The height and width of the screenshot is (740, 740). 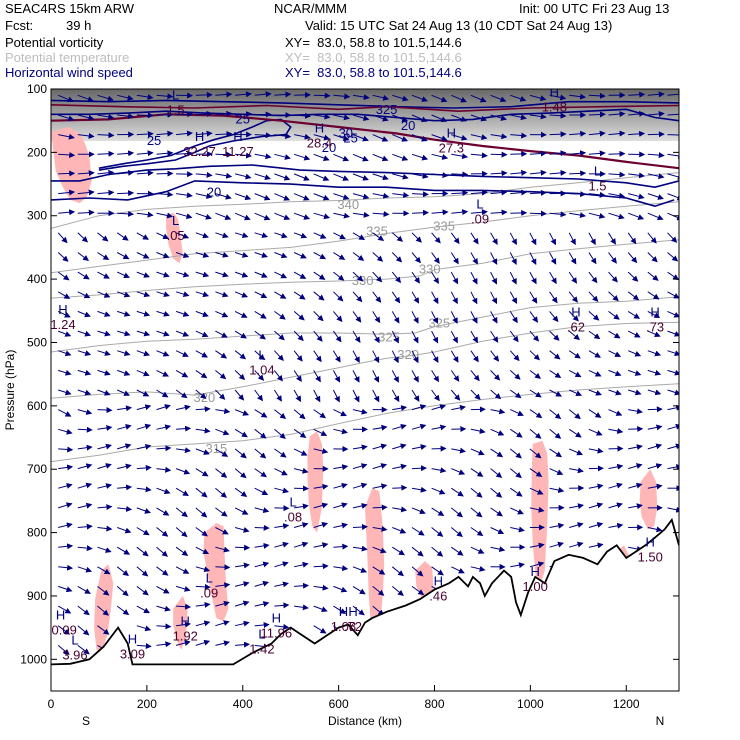 What do you see at coordinates (480, 219) in the screenshot?
I see `extremum-value: .09` at bounding box center [480, 219].